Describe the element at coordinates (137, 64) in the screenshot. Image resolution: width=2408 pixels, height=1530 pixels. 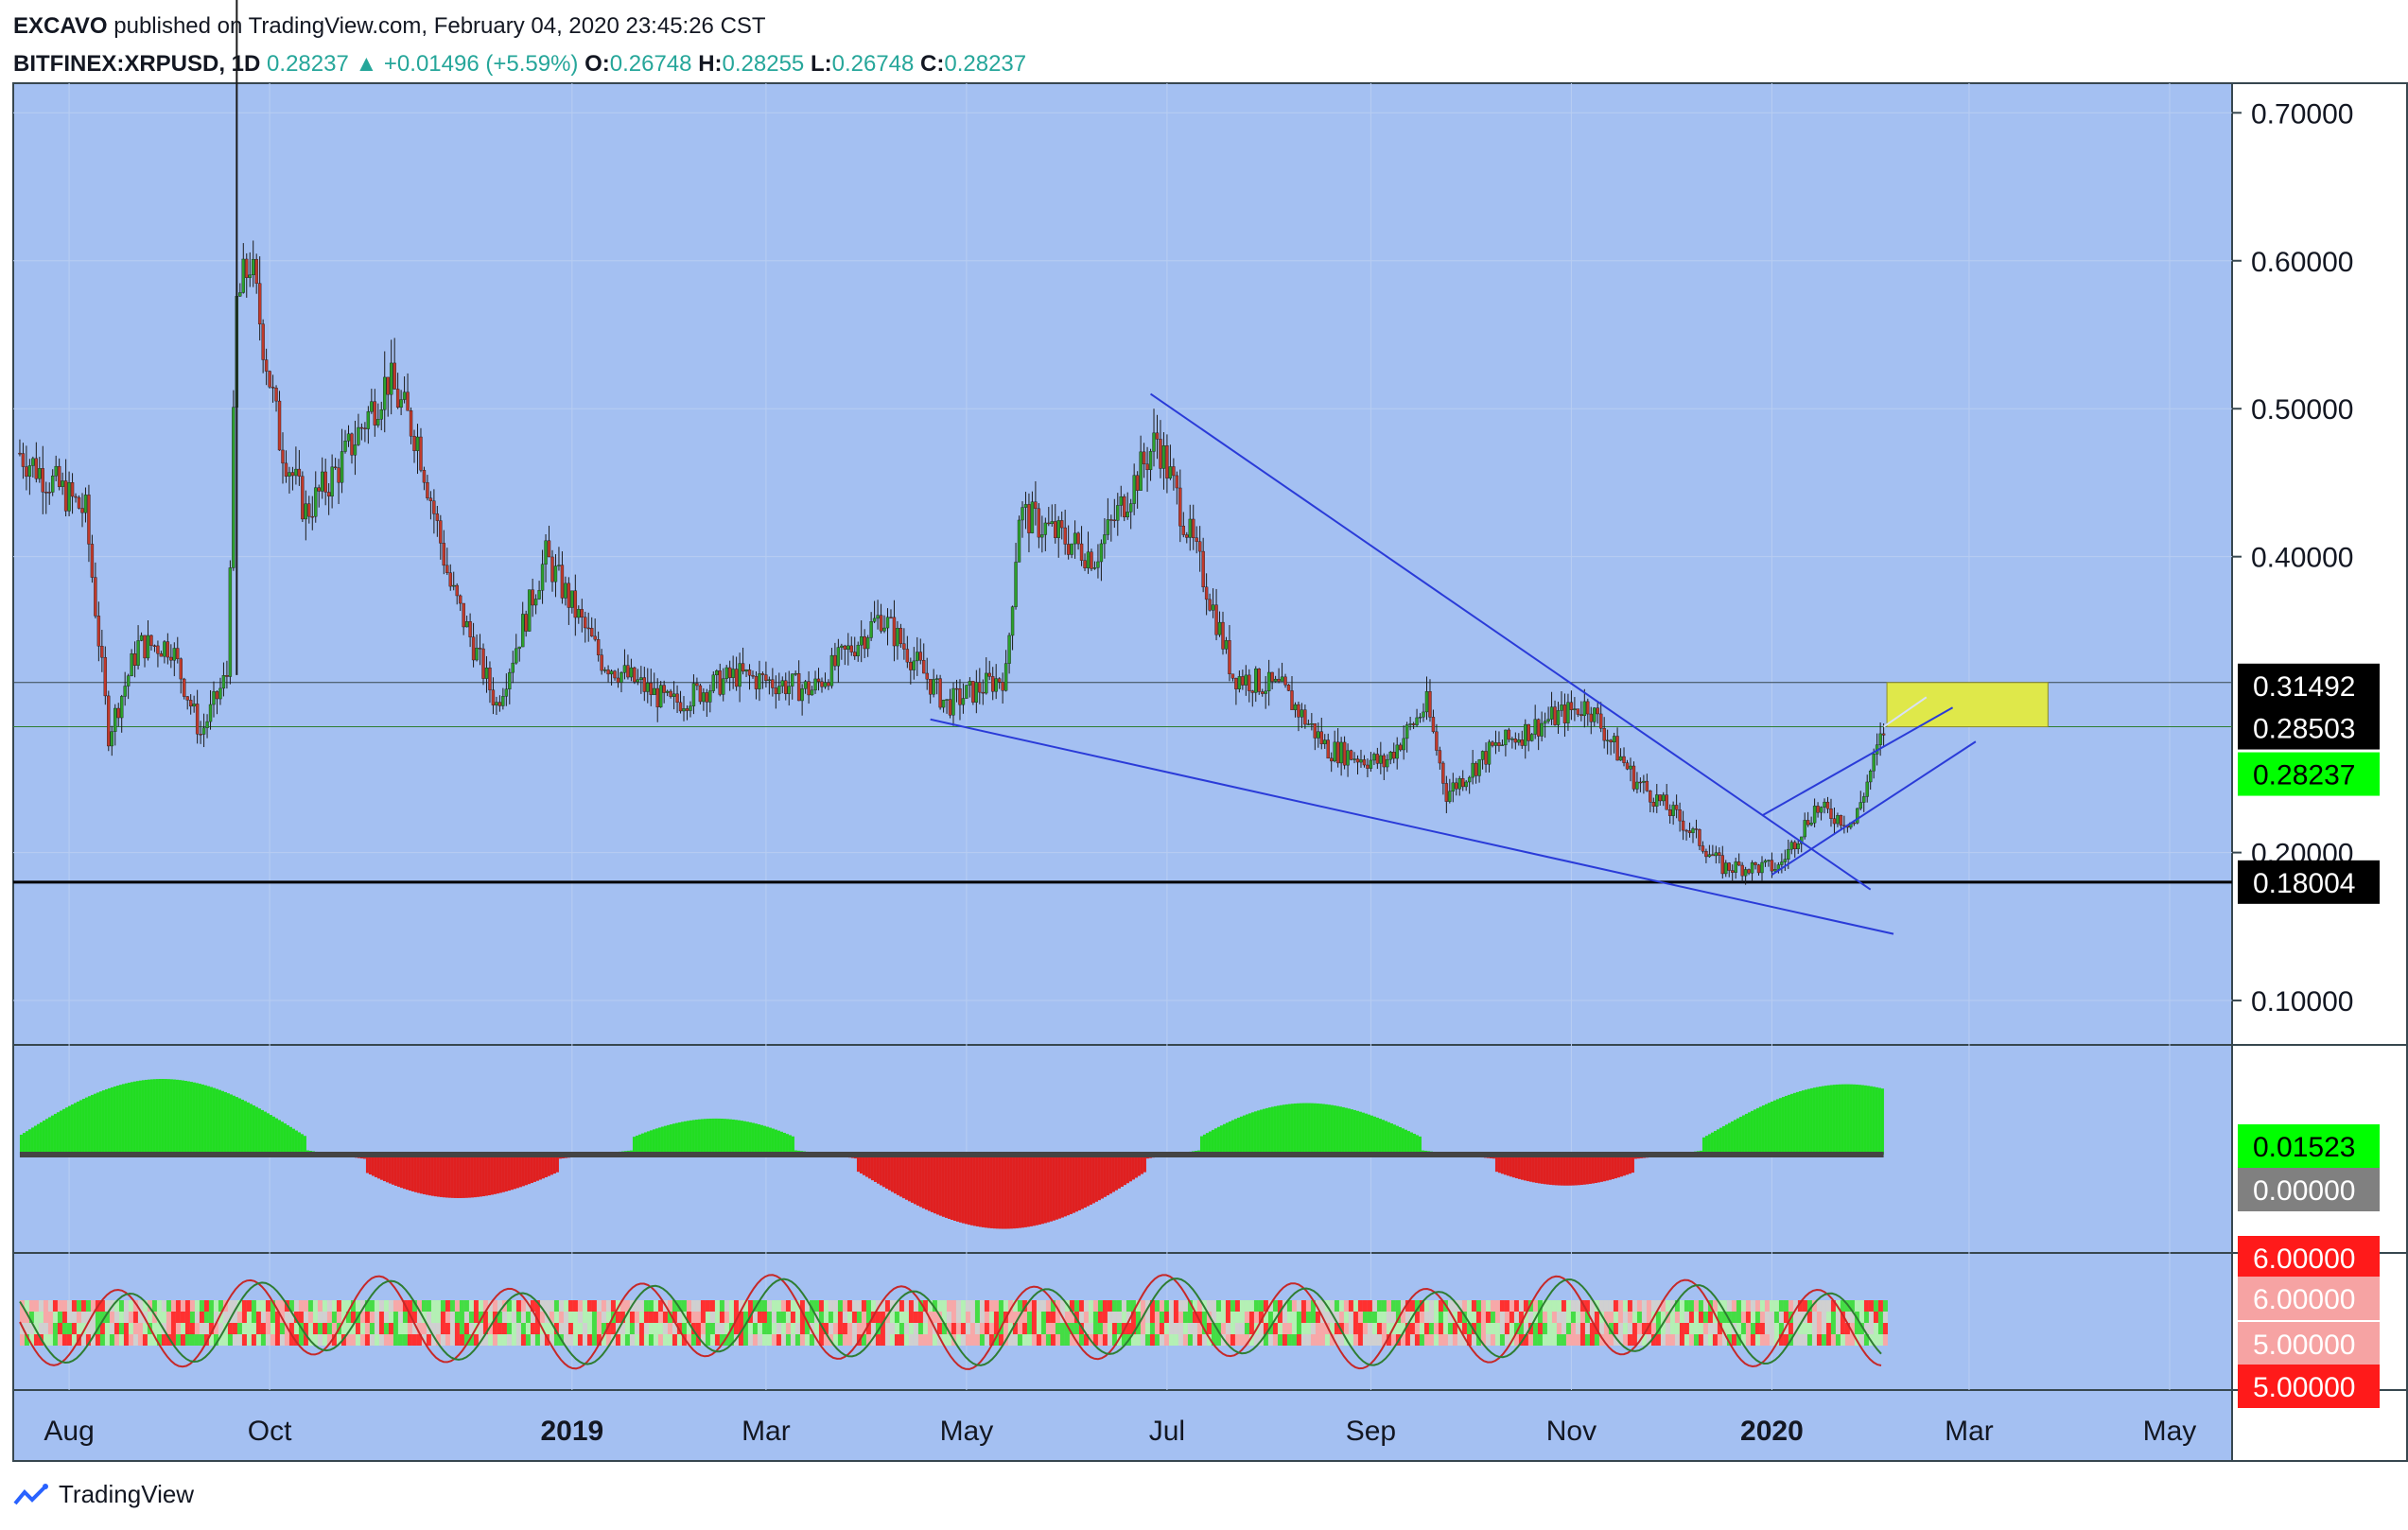
I see `symbol-name: BITFINEX:XRPUSD, 1D` at that location.